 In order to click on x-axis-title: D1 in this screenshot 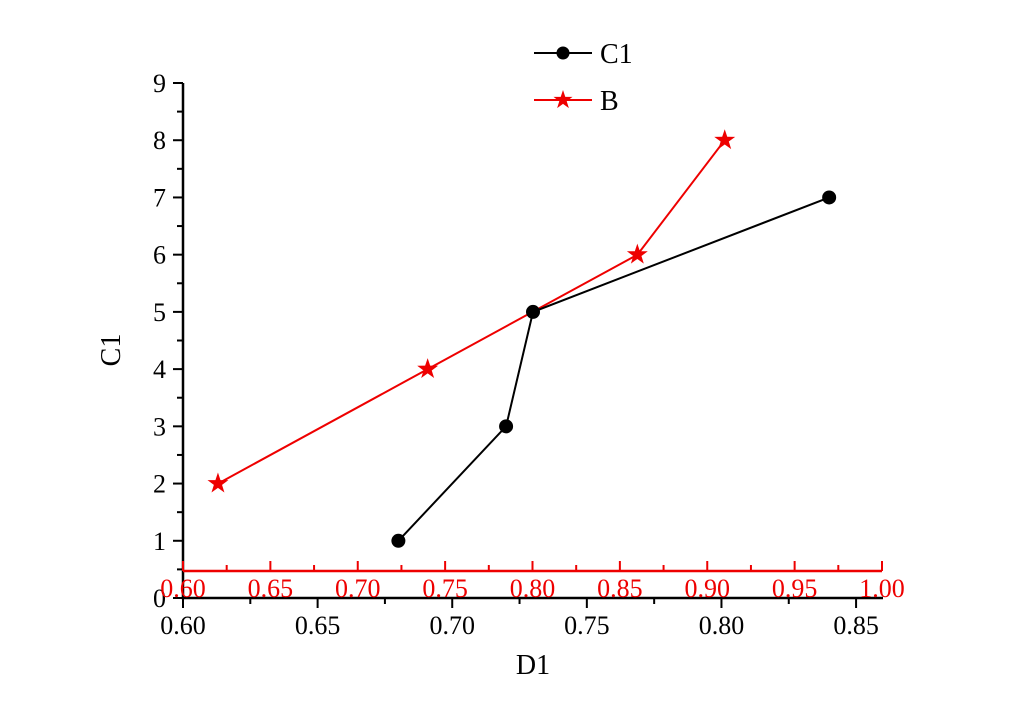, I will do `click(533, 665)`.